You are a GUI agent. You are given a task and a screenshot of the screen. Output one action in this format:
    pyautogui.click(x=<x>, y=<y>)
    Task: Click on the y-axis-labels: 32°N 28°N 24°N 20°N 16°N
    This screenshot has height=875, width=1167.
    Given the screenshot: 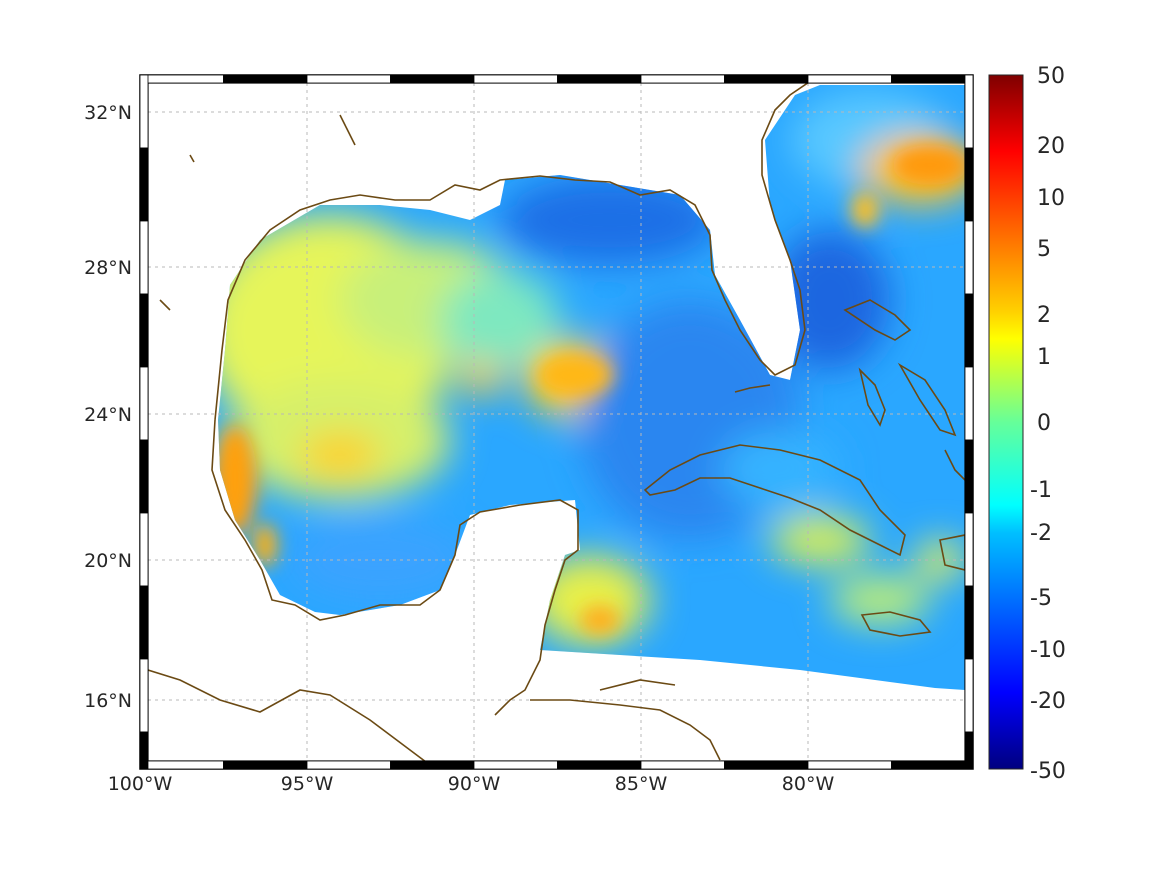 What is the action you would take?
    pyautogui.click(x=108, y=407)
    